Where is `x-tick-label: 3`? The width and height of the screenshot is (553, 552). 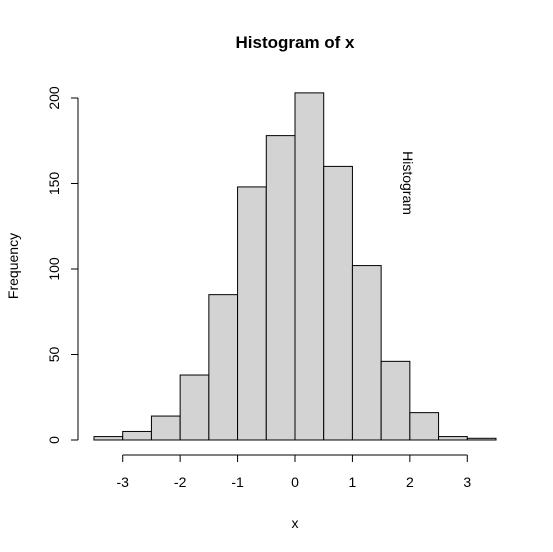 x-tick-label: 3 is located at coordinates (467, 482).